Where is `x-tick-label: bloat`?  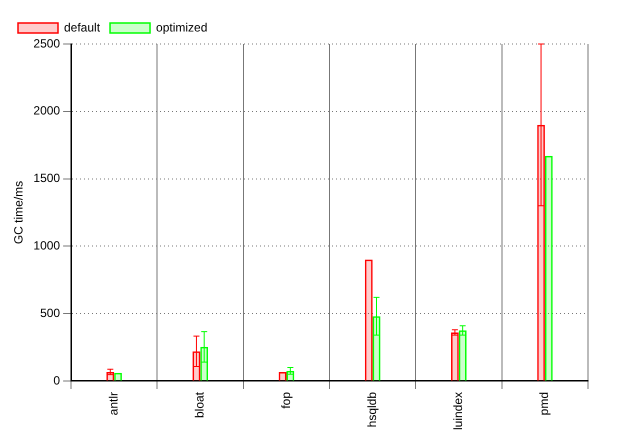 x-tick-label: bloat is located at coordinates (199, 404).